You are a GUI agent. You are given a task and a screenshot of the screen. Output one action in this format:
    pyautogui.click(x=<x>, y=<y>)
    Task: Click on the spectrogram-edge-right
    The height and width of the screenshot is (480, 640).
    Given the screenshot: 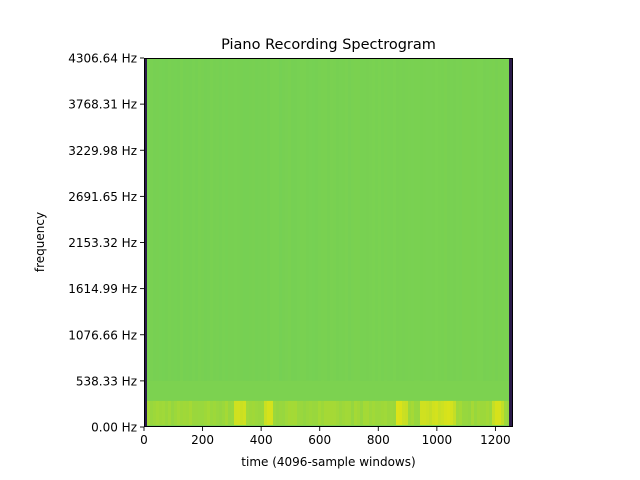 What is the action you would take?
    pyautogui.click(x=511, y=242)
    